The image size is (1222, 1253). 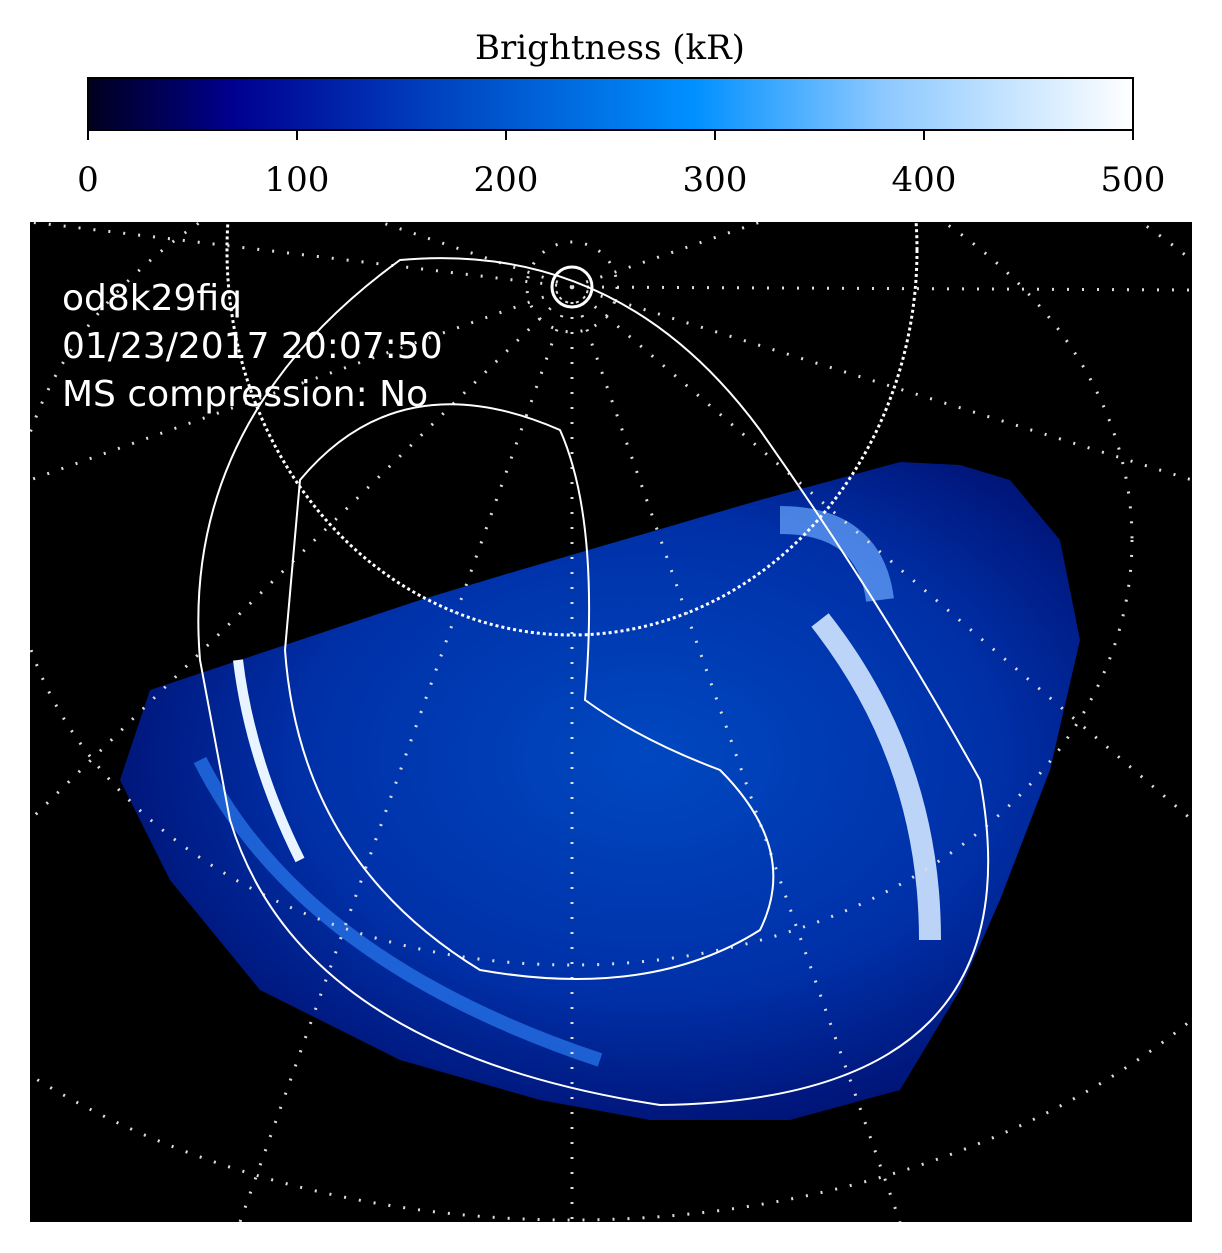 I want to click on tick-label: 300, so click(x=715, y=180).